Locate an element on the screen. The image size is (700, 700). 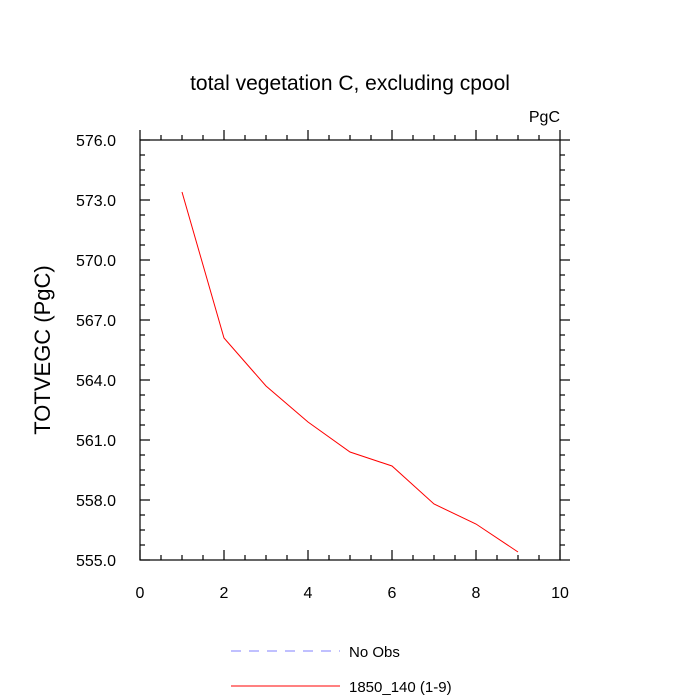
y-tick-label: 558.0 is located at coordinates (96, 501).